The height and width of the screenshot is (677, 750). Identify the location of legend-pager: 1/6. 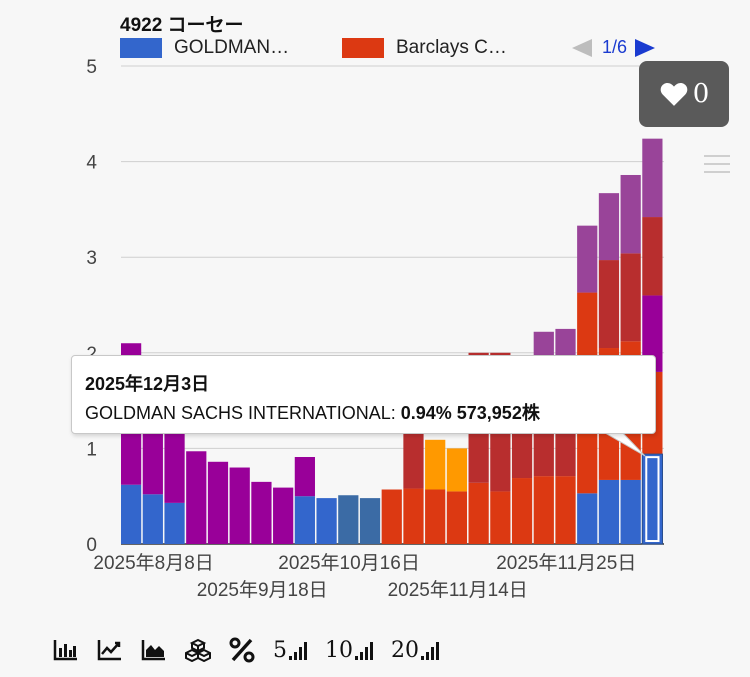
(614, 47).